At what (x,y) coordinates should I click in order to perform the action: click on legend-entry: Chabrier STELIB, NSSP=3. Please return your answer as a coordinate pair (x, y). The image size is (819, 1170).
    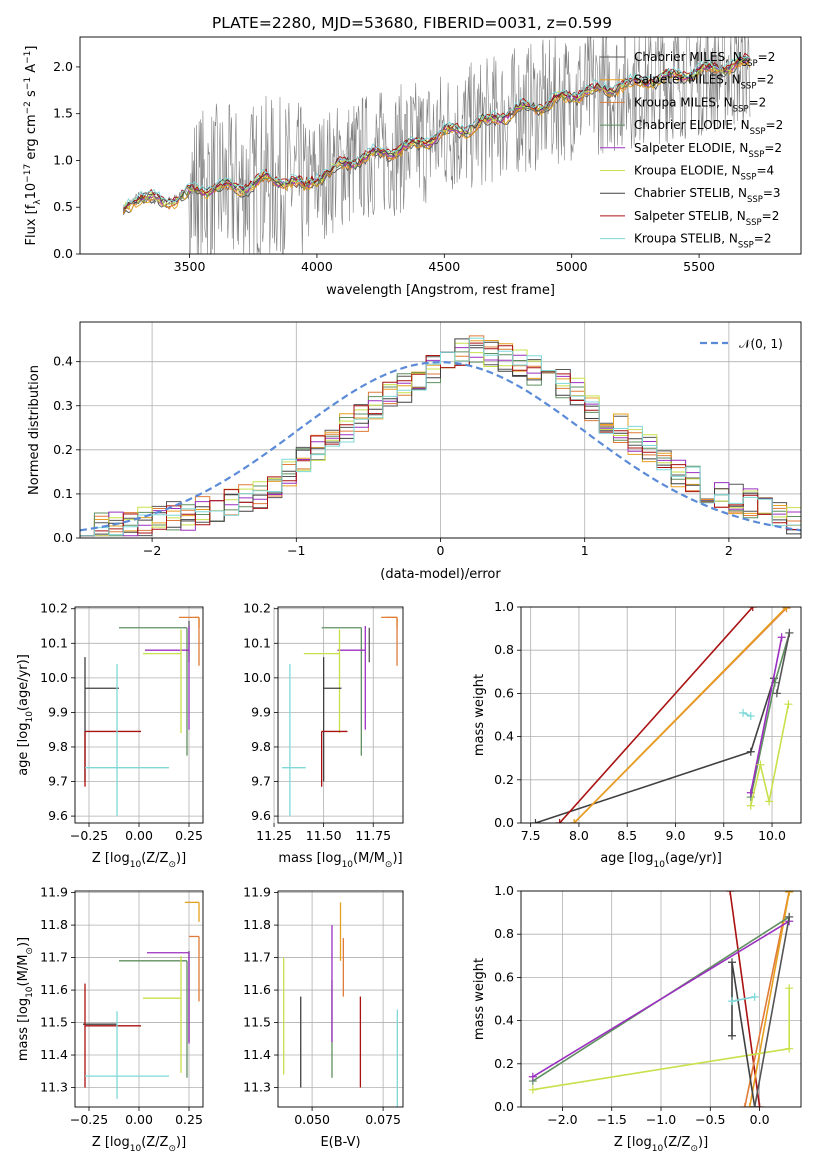
    Looking at the image, I should click on (707, 195).